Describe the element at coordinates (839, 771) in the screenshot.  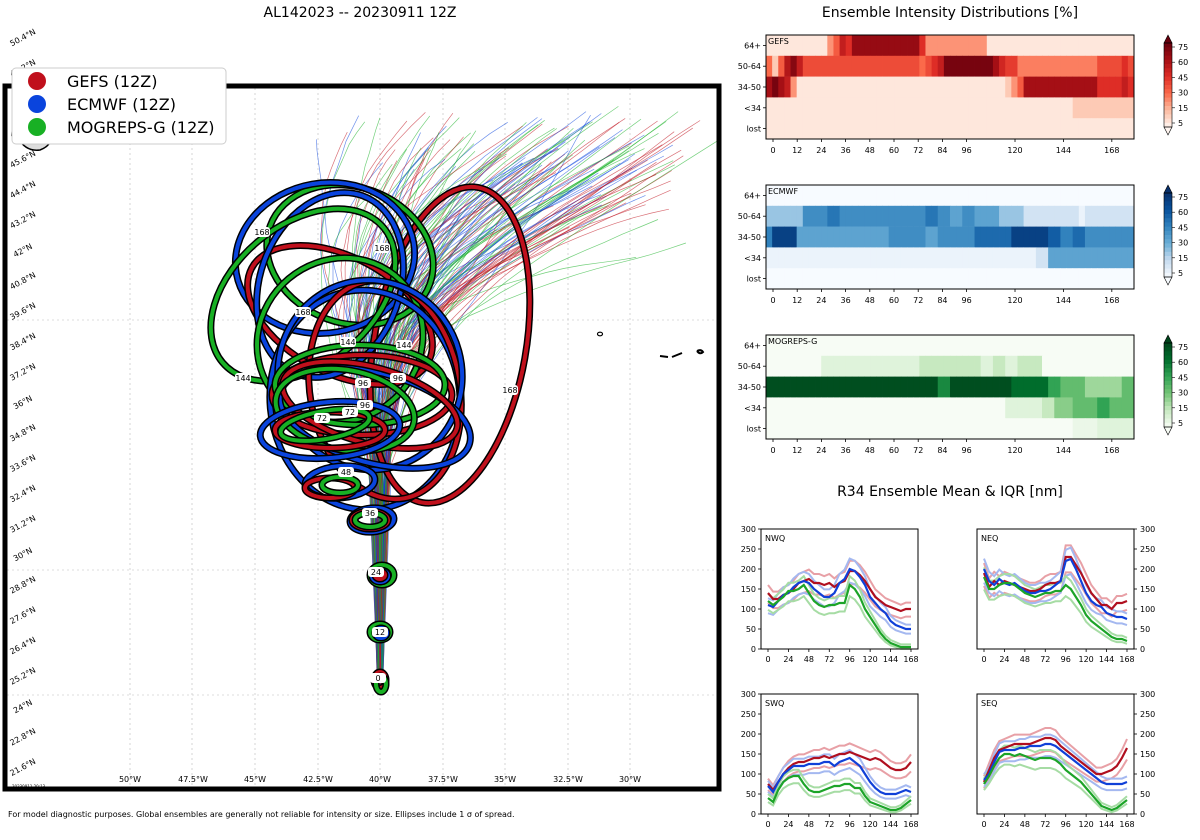
I see `r34-mean-line` at that location.